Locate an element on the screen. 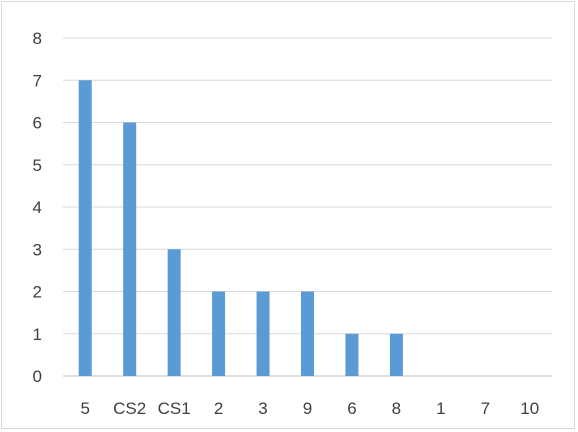 The image size is (578, 432). y-tick-label: 0 is located at coordinates (37, 376).